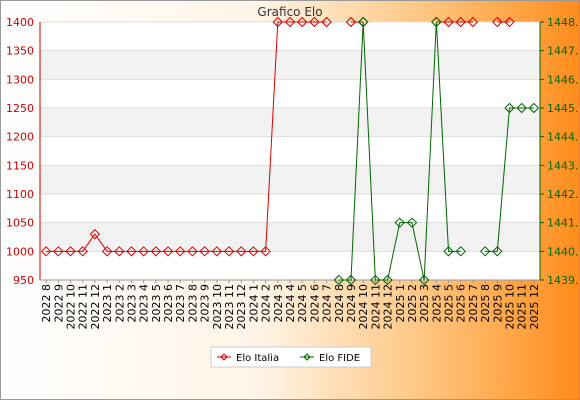 The height and width of the screenshot is (400, 580). What do you see at coordinates (257, 358) in the screenshot?
I see `legend-label-italia: Elo Italia` at bounding box center [257, 358].